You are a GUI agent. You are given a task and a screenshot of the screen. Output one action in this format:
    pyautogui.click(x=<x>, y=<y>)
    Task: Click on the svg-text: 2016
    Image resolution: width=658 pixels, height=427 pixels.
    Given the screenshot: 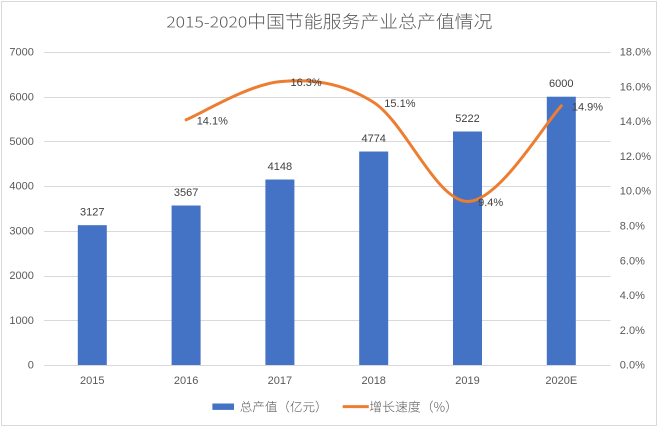 What is the action you would take?
    pyautogui.click(x=186, y=381)
    